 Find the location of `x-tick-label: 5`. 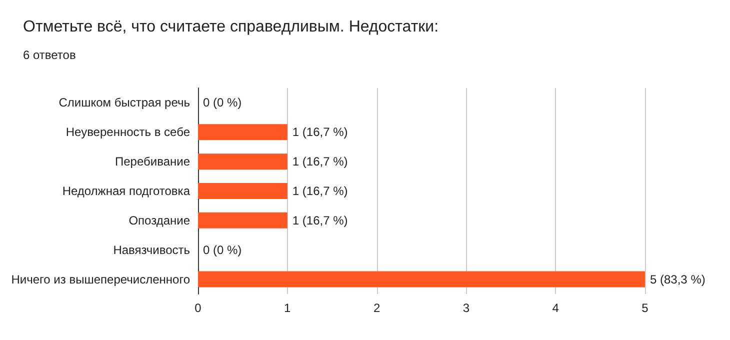

x-tick-label: 5 is located at coordinates (645, 308).